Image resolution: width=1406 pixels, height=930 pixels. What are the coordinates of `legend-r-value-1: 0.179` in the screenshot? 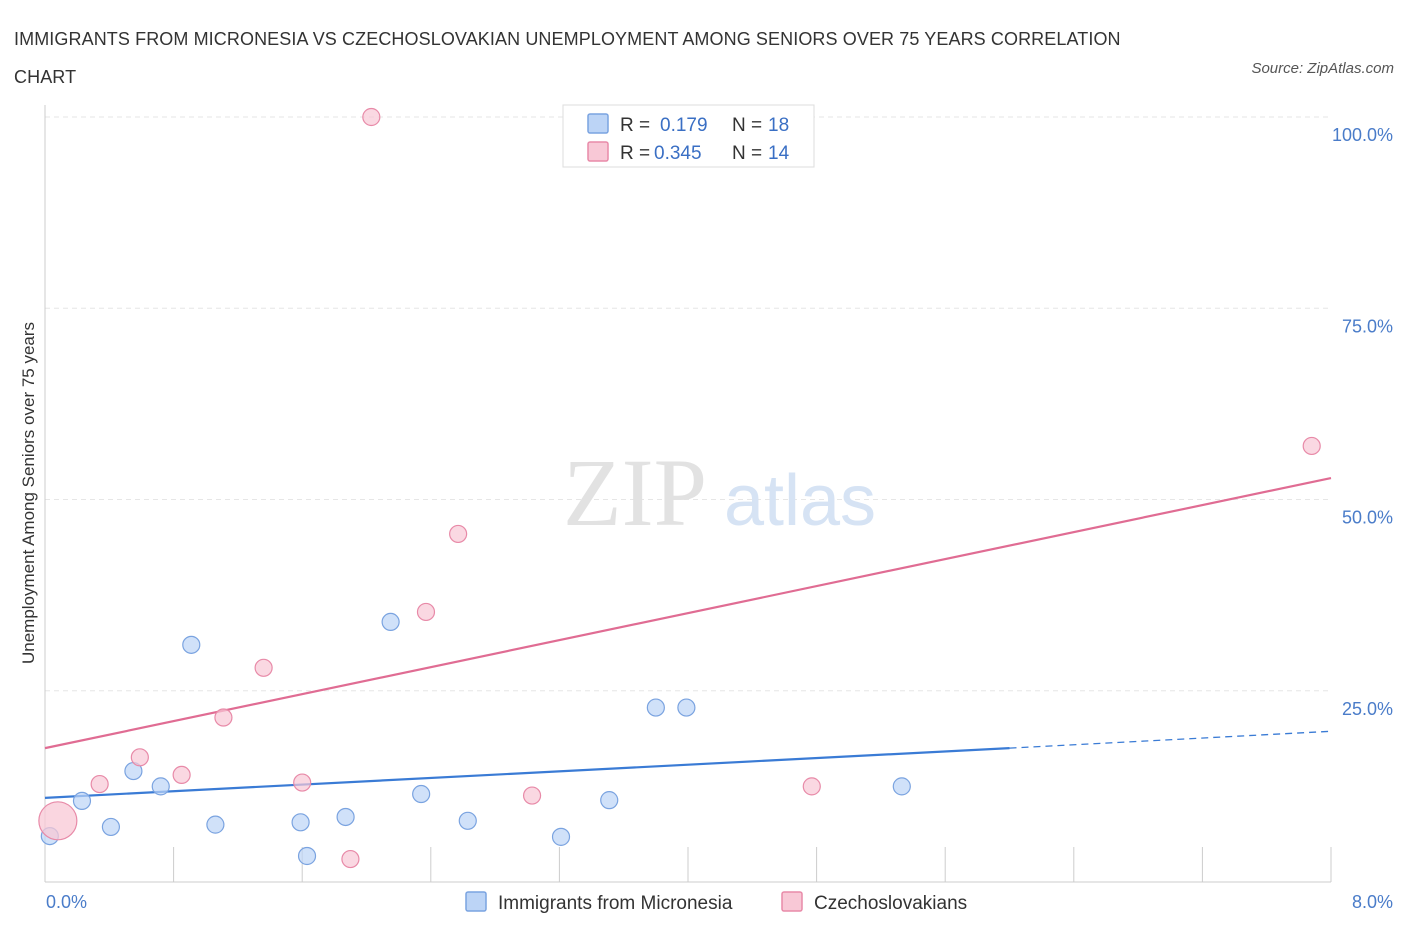 It's located at (684, 125).